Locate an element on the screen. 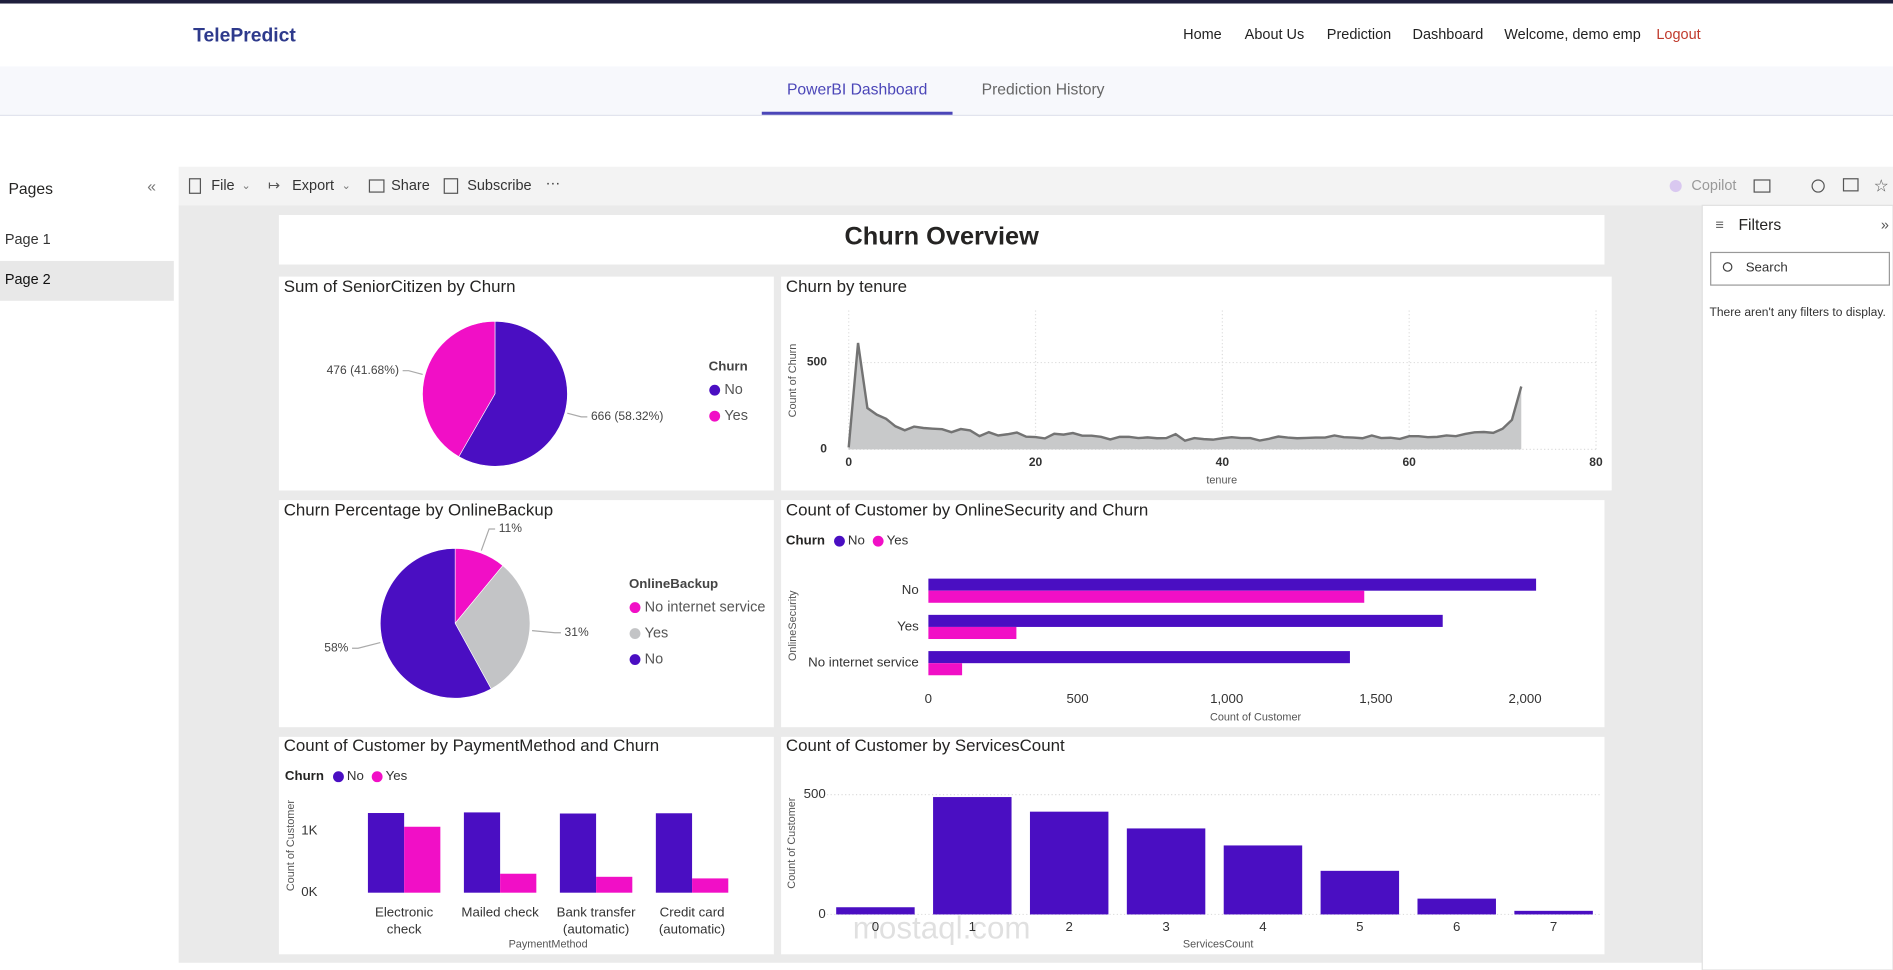 The image size is (1893, 970). chart-title: Sum of SeniorCitizen by Churn is located at coordinates (400, 286).